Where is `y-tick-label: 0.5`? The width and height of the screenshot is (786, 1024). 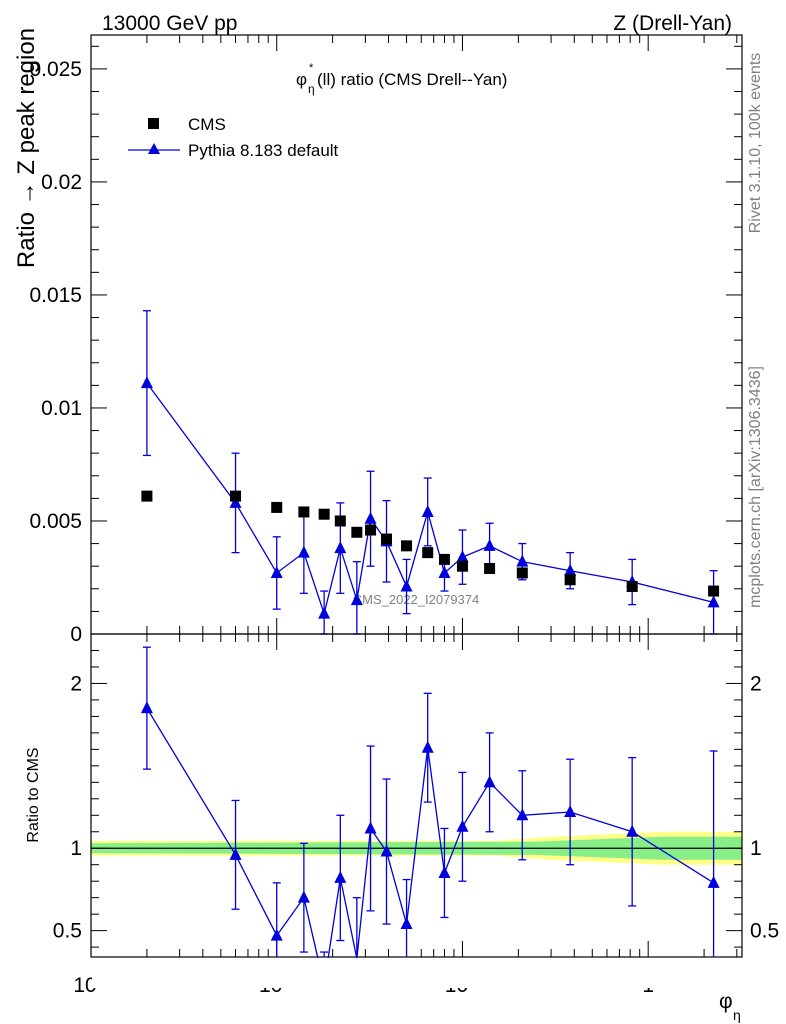 y-tick-label: 0.5 is located at coordinates (67, 931).